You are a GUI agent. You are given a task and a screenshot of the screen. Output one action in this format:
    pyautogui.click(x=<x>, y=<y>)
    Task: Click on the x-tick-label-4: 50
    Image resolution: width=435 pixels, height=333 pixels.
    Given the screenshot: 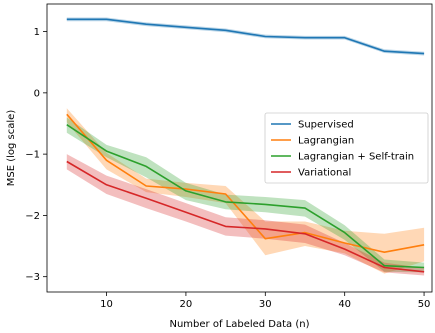 What is the action you would take?
    pyautogui.click(x=424, y=304)
    